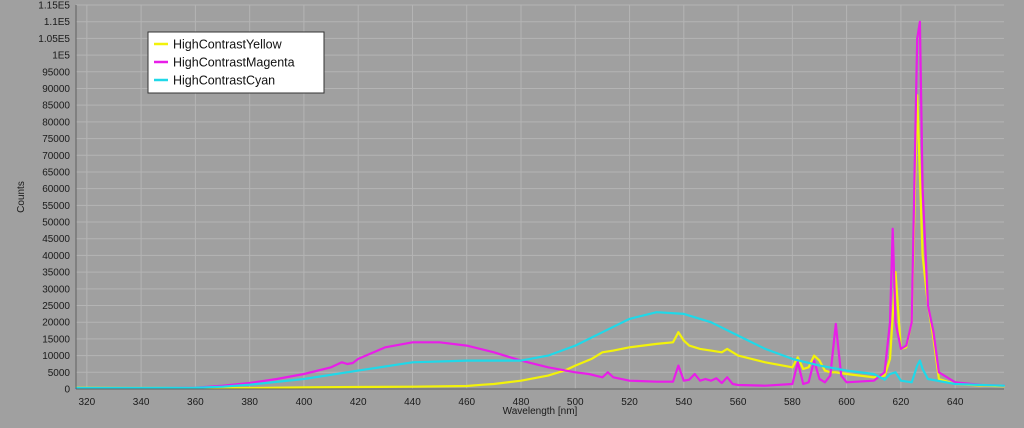 This screenshot has width=1024, height=428. I want to click on x-tick-label: 440, so click(412, 402).